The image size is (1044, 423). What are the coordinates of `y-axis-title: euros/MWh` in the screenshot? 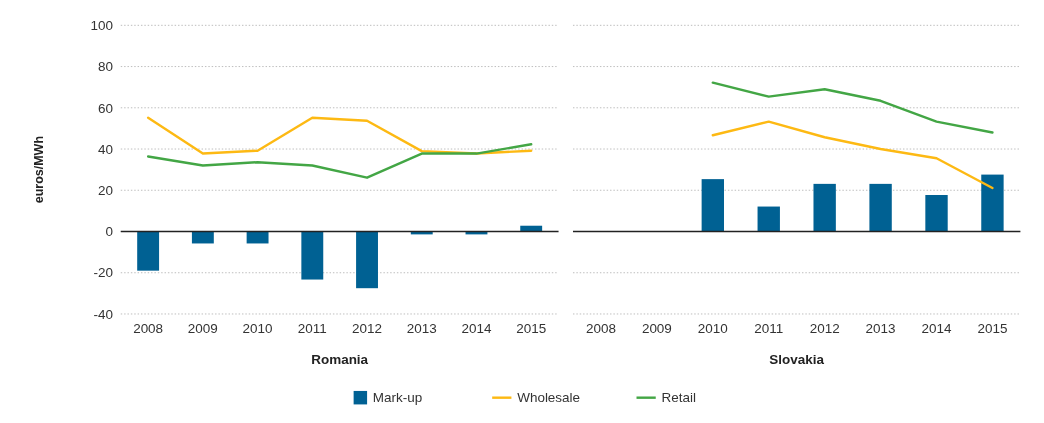 It's located at (38, 169).